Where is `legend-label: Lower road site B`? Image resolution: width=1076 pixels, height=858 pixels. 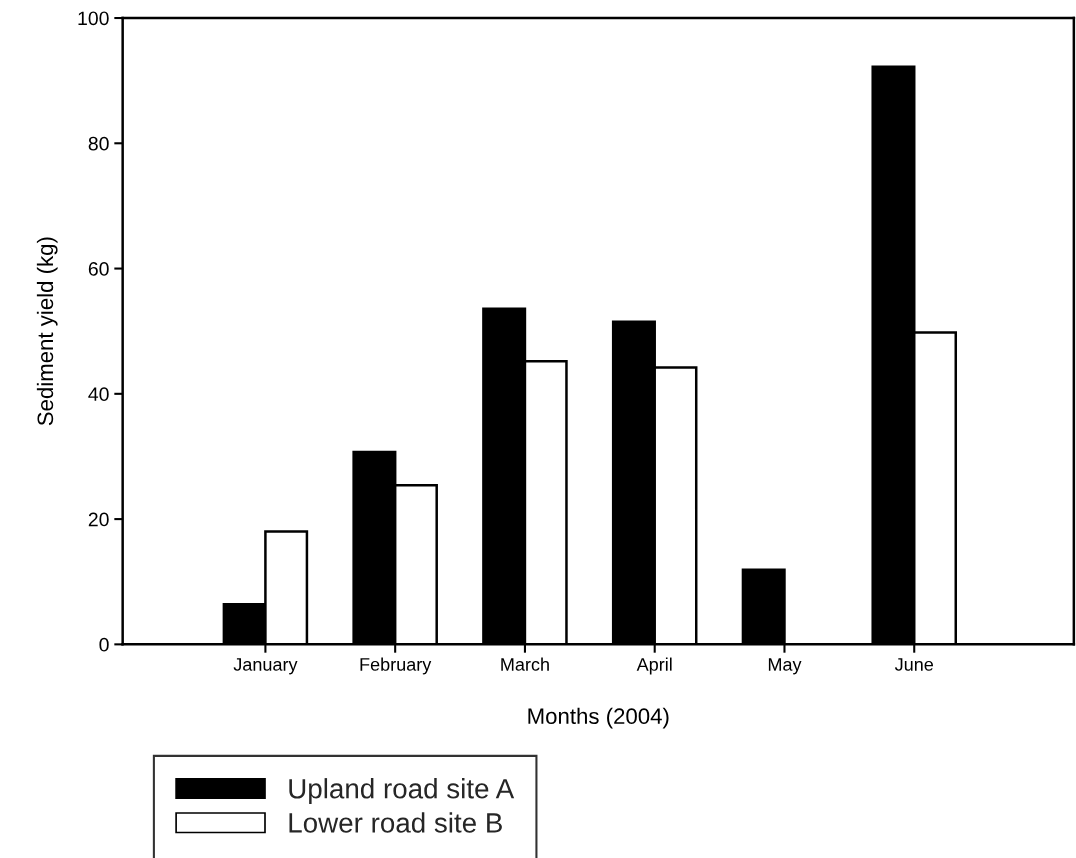 legend-label: Lower road site B is located at coordinates (395, 822).